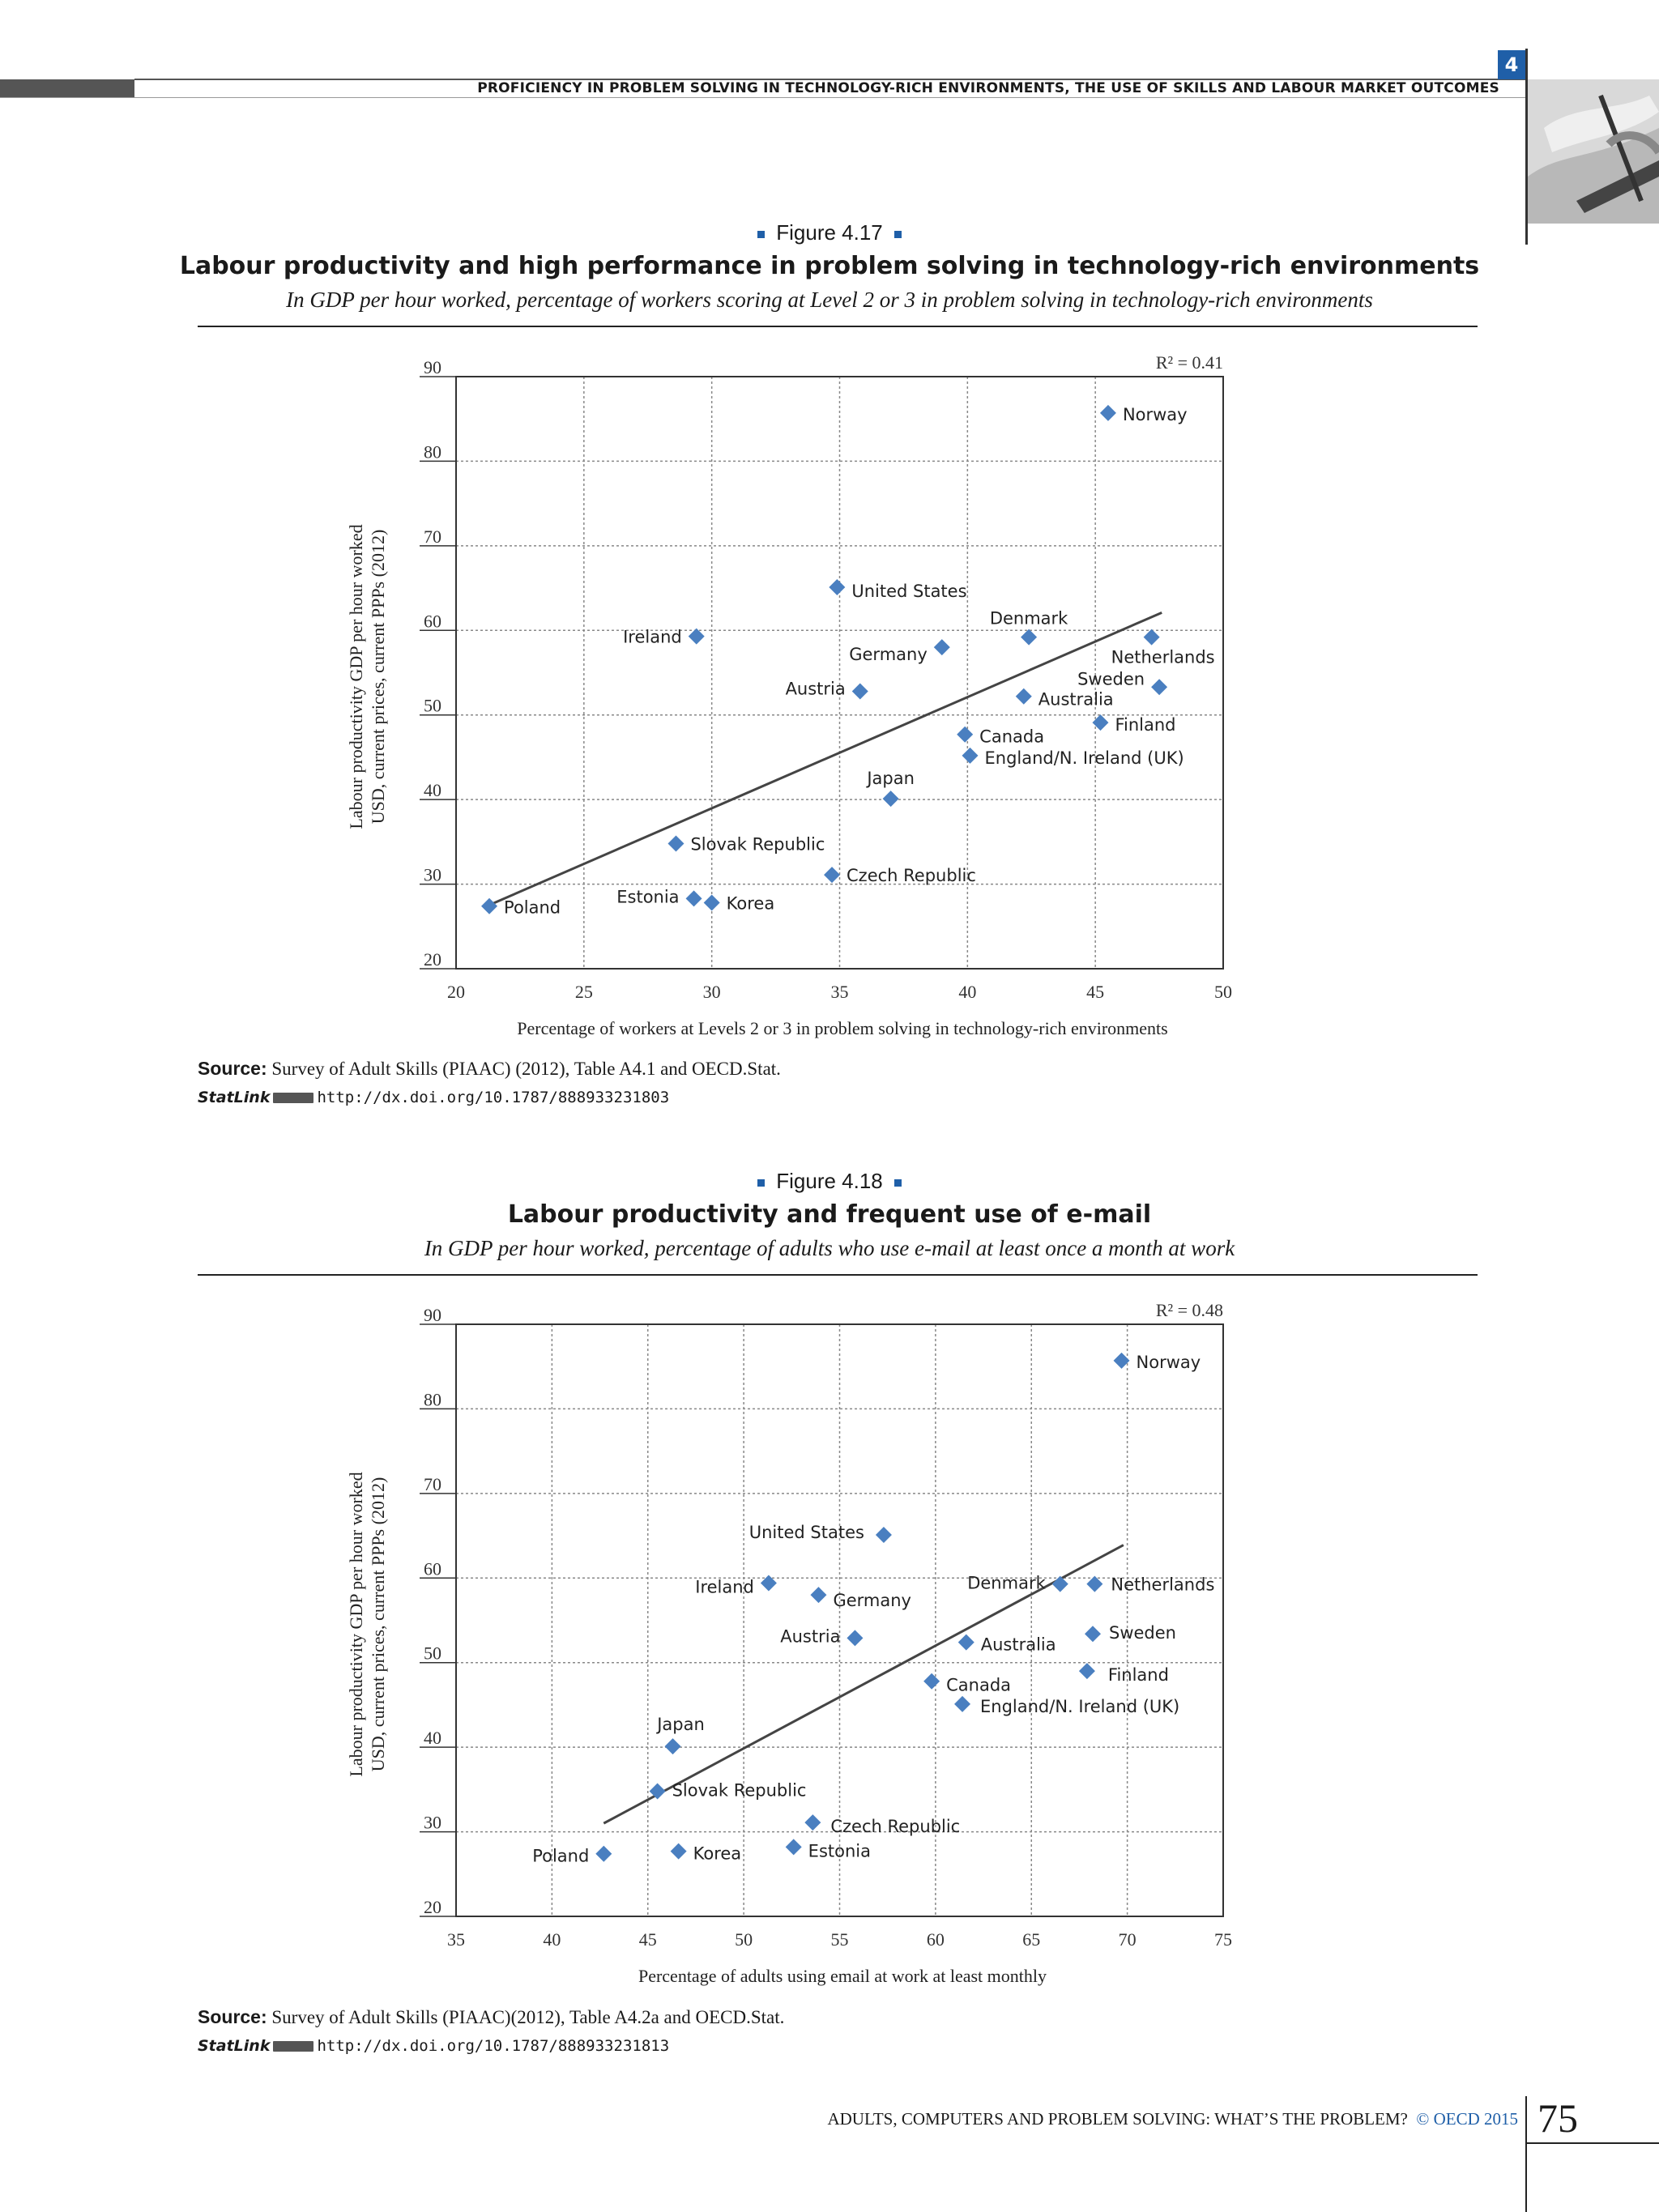 The image size is (1659, 2212). What do you see at coordinates (584, 992) in the screenshot?
I see `x-tick-label: 25` at bounding box center [584, 992].